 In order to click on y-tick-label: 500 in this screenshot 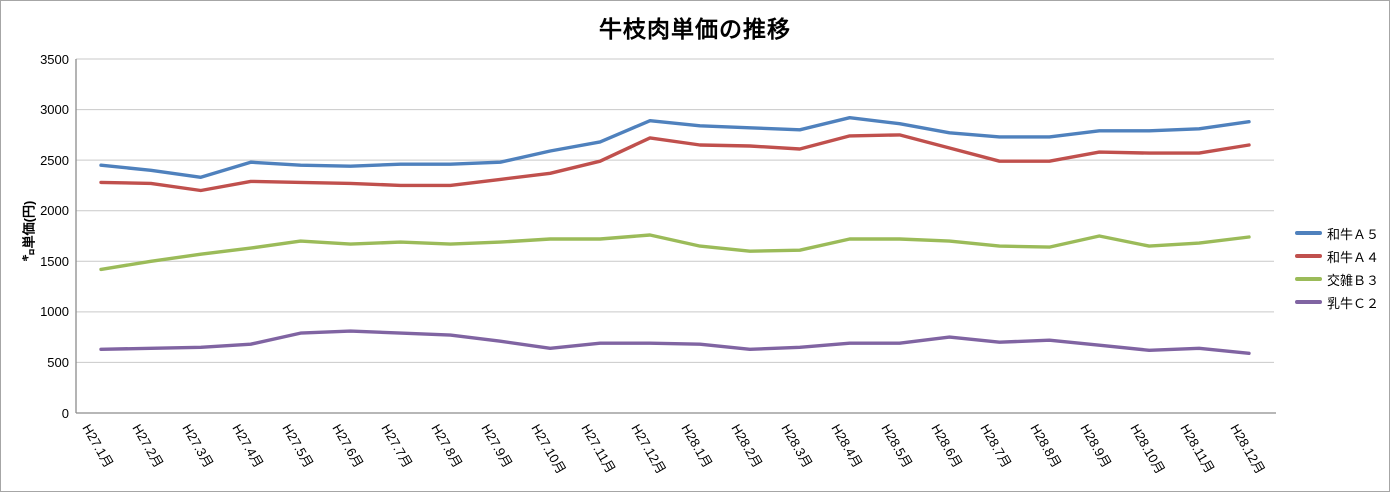, I will do `click(58, 362)`.